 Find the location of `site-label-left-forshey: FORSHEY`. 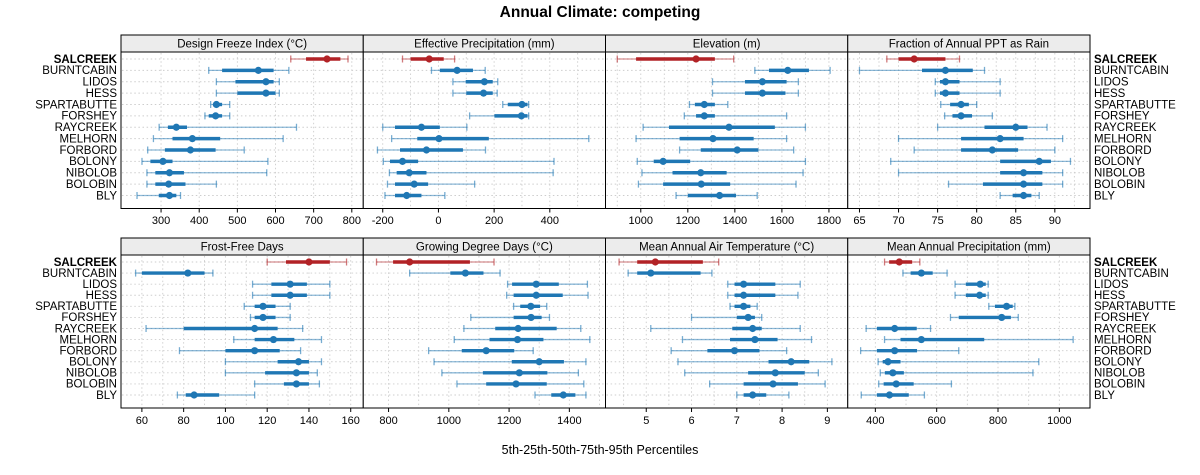

site-label-left-forshey: FORSHEY is located at coordinates (89, 318).